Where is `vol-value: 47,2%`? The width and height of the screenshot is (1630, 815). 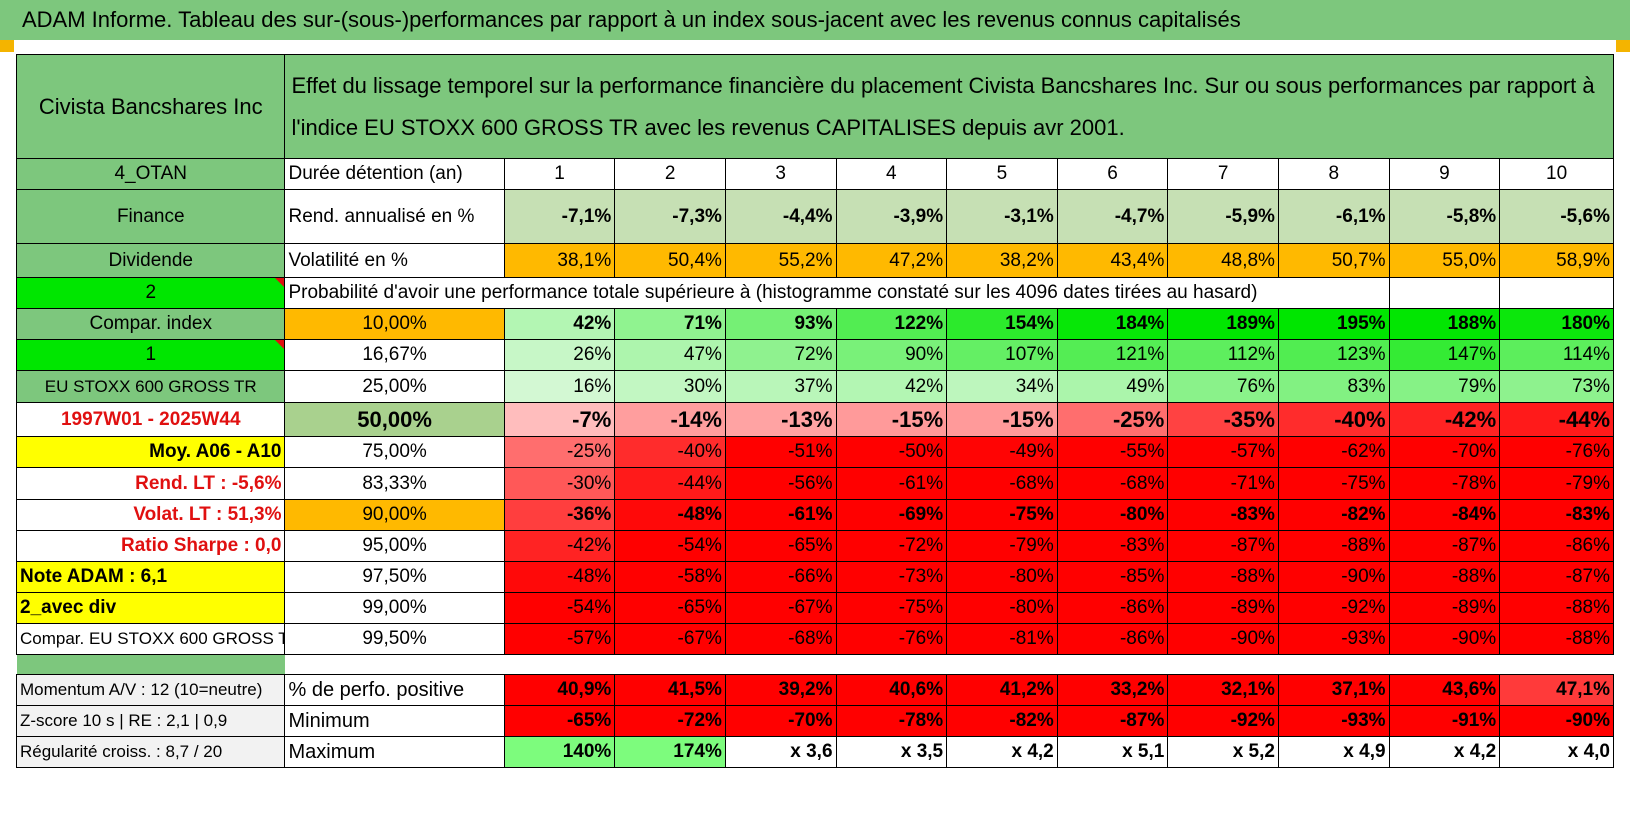 vol-value: 47,2% is located at coordinates (891, 260).